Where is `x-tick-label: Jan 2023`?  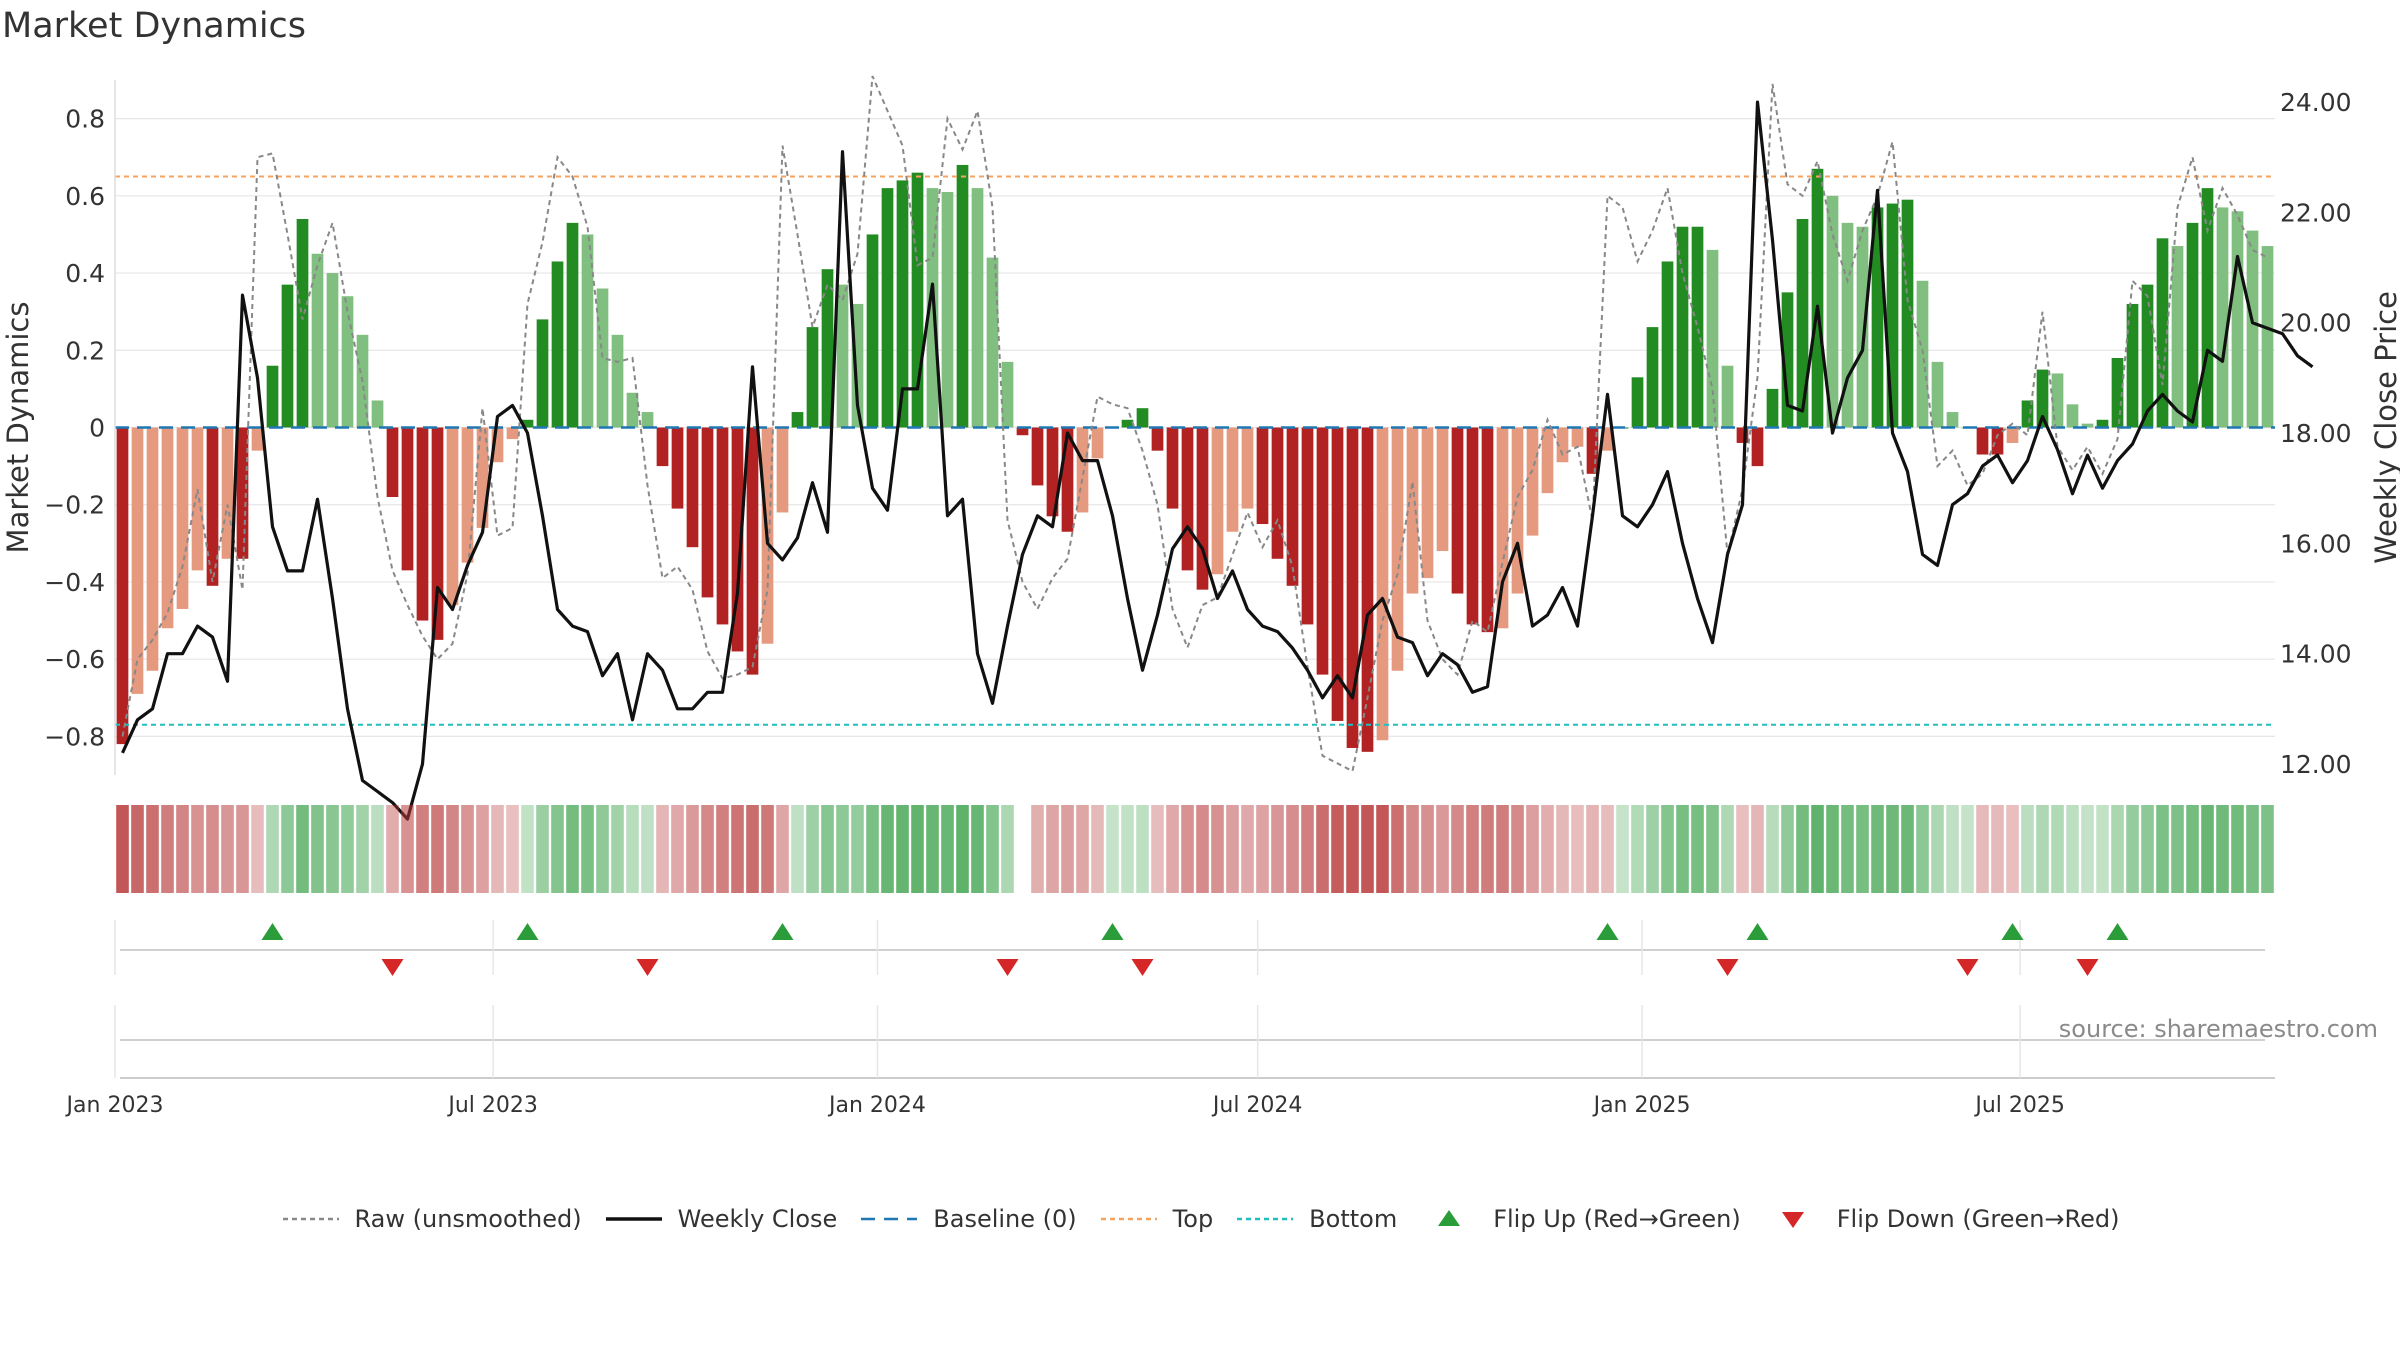
x-tick-label: Jan 2023 is located at coordinates (114, 1105).